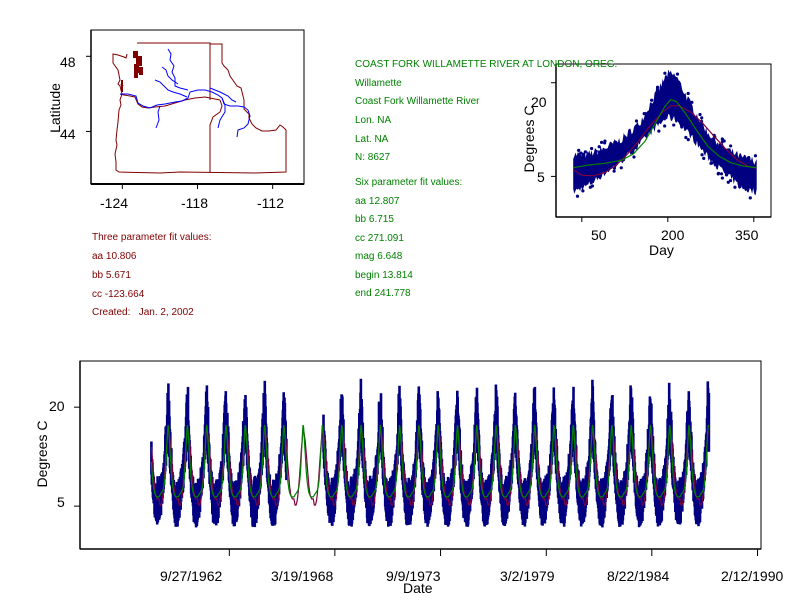 The image size is (792, 611). What do you see at coordinates (114, 256) in the screenshot?
I see `three-param-aa: aa 10.806` at bounding box center [114, 256].